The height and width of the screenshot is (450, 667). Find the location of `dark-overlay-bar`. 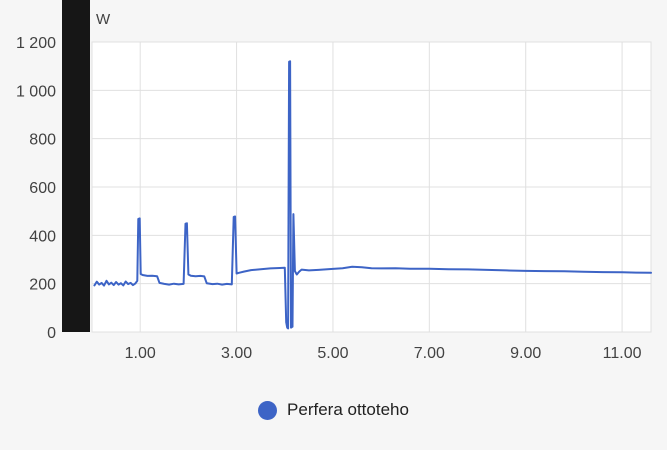

dark-overlay-bar is located at coordinates (76, 166).